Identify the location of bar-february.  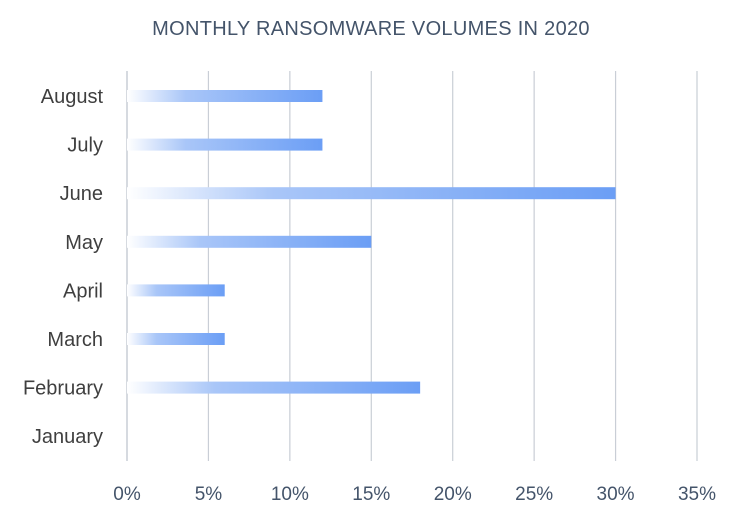
(274, 387).